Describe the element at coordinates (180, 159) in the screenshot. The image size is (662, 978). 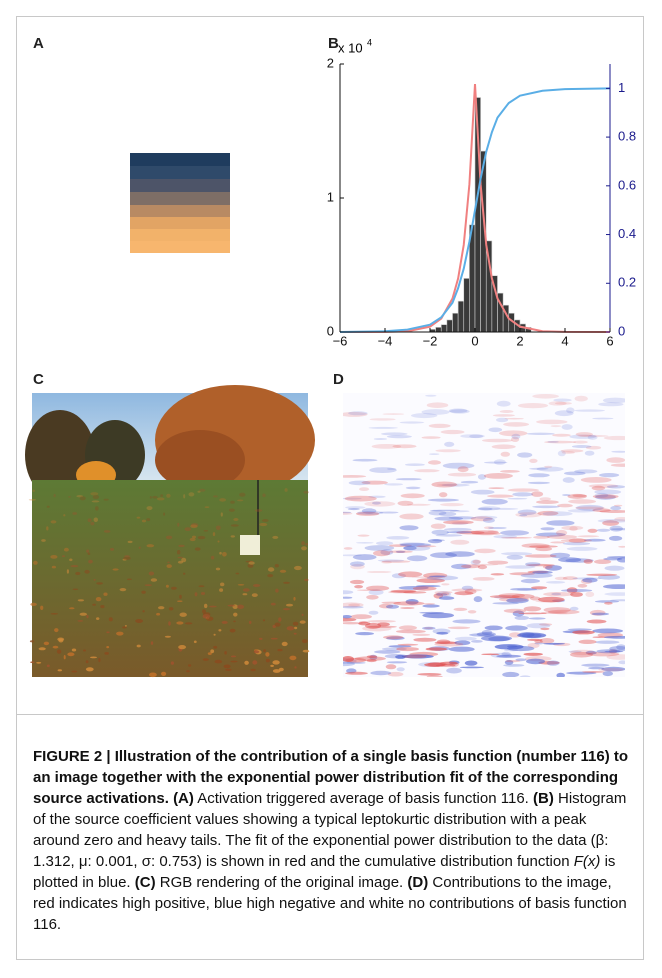
I see `patch-row` at that location.